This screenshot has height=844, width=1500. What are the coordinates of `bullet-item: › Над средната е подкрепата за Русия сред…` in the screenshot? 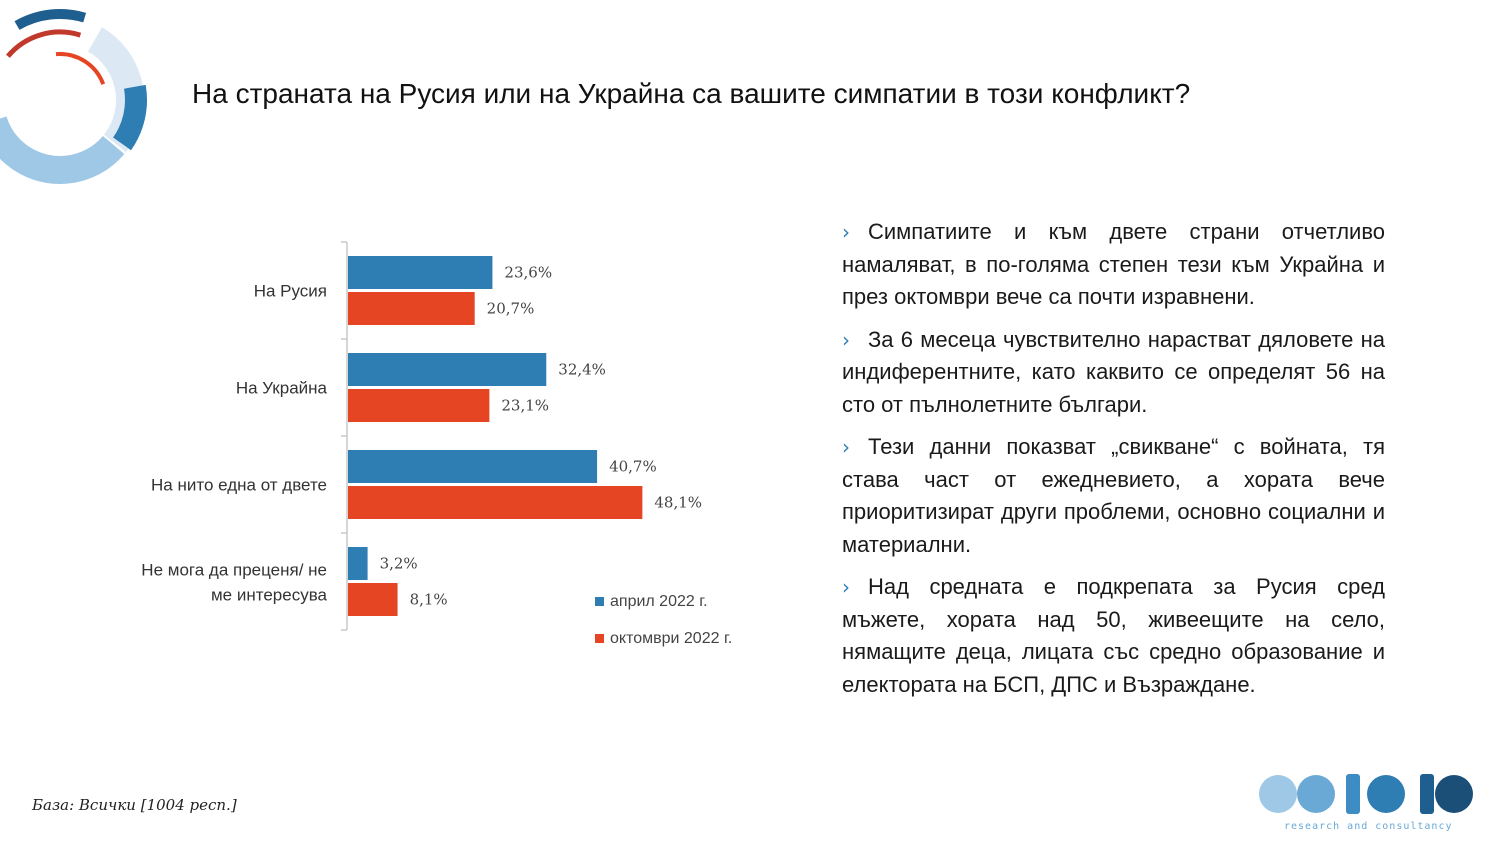 It's located at (1113, 636).